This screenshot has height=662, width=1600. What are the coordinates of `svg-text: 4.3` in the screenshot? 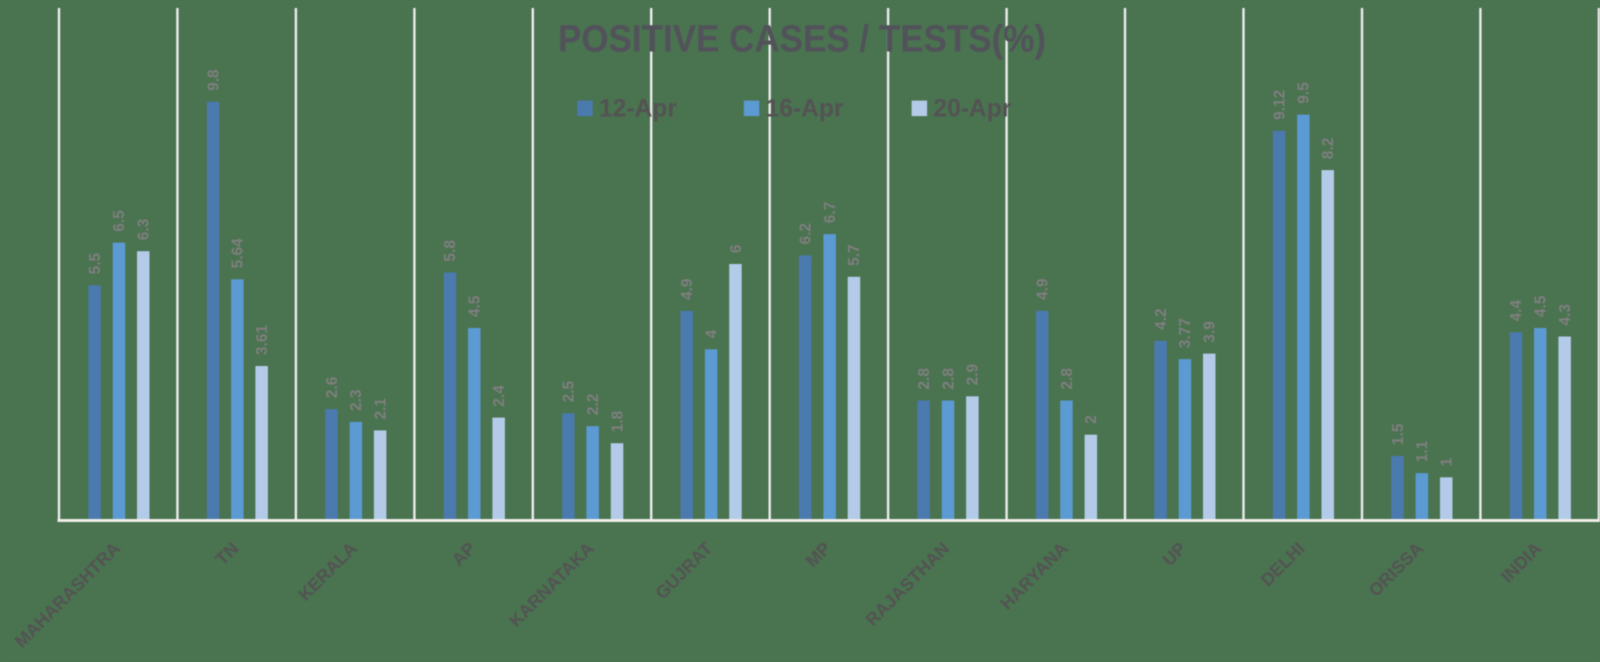 It's located at (1565, 315).